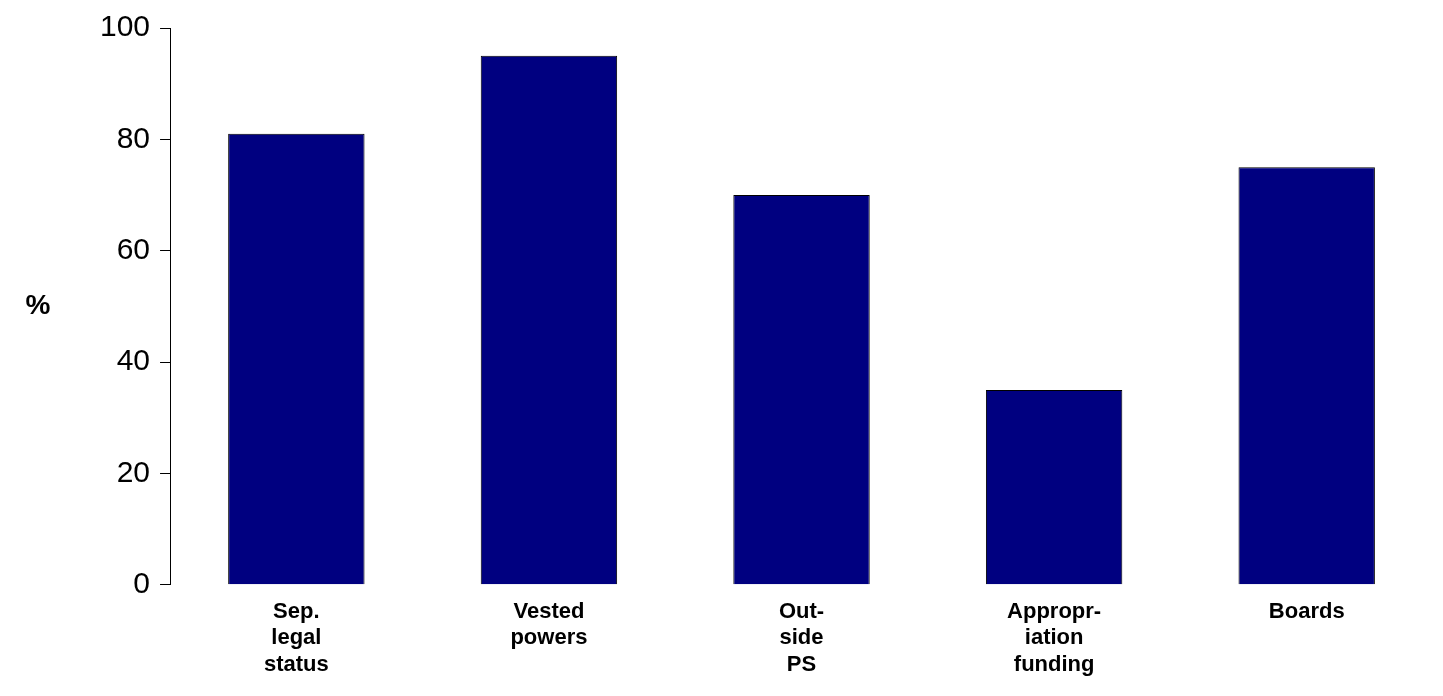  Describe the element at coordinates (1306, 611) in the screenshot. I see `x-tick-label: Boards` at that location.